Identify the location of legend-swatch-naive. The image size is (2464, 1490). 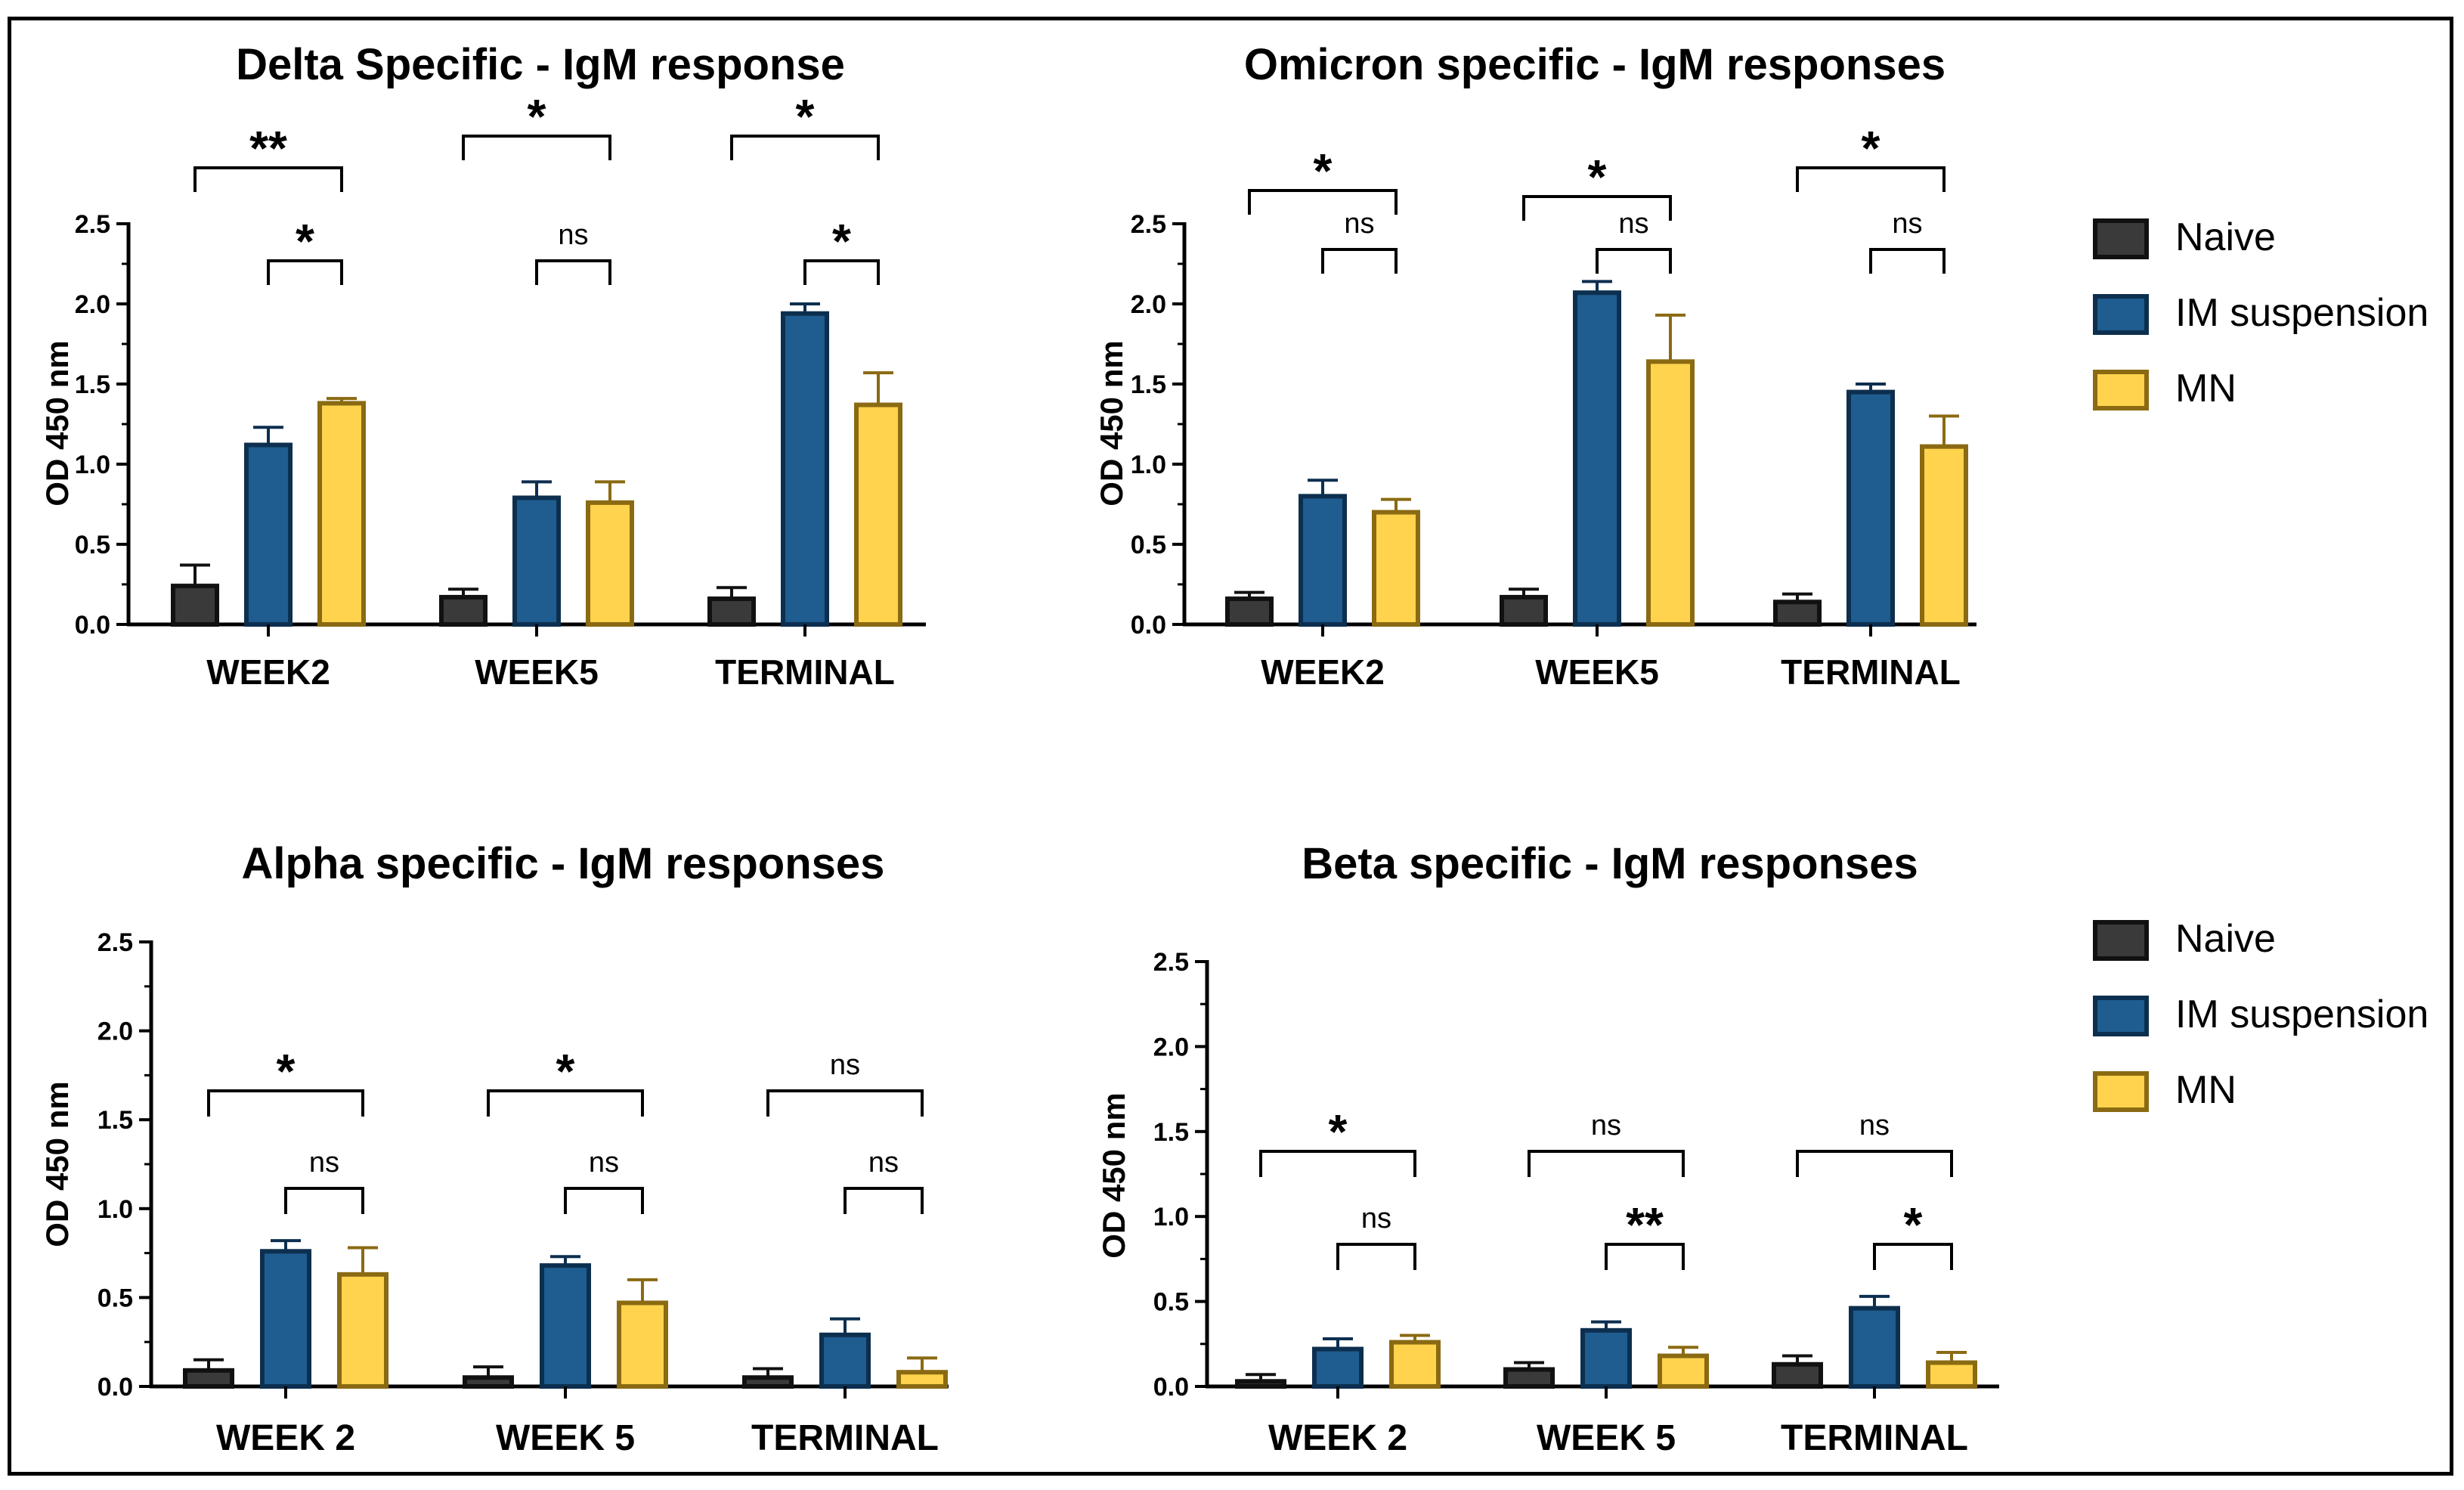
(2121, 238).